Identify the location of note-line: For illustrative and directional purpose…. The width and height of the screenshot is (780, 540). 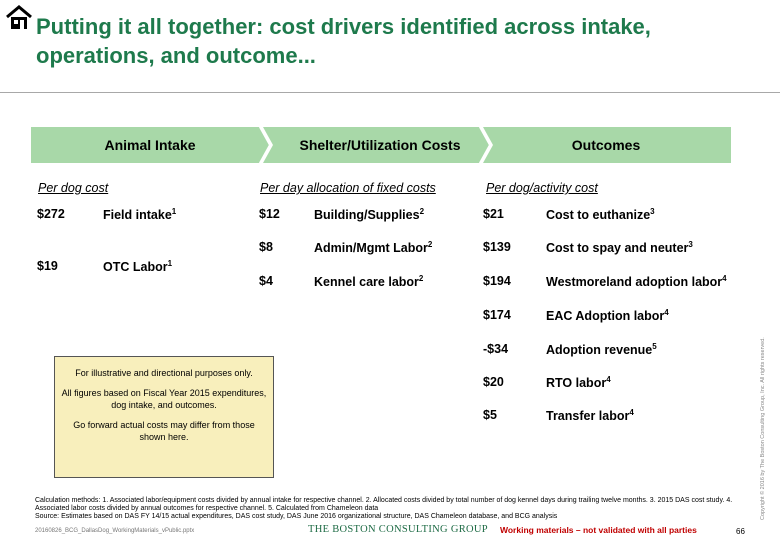
(164, 373).